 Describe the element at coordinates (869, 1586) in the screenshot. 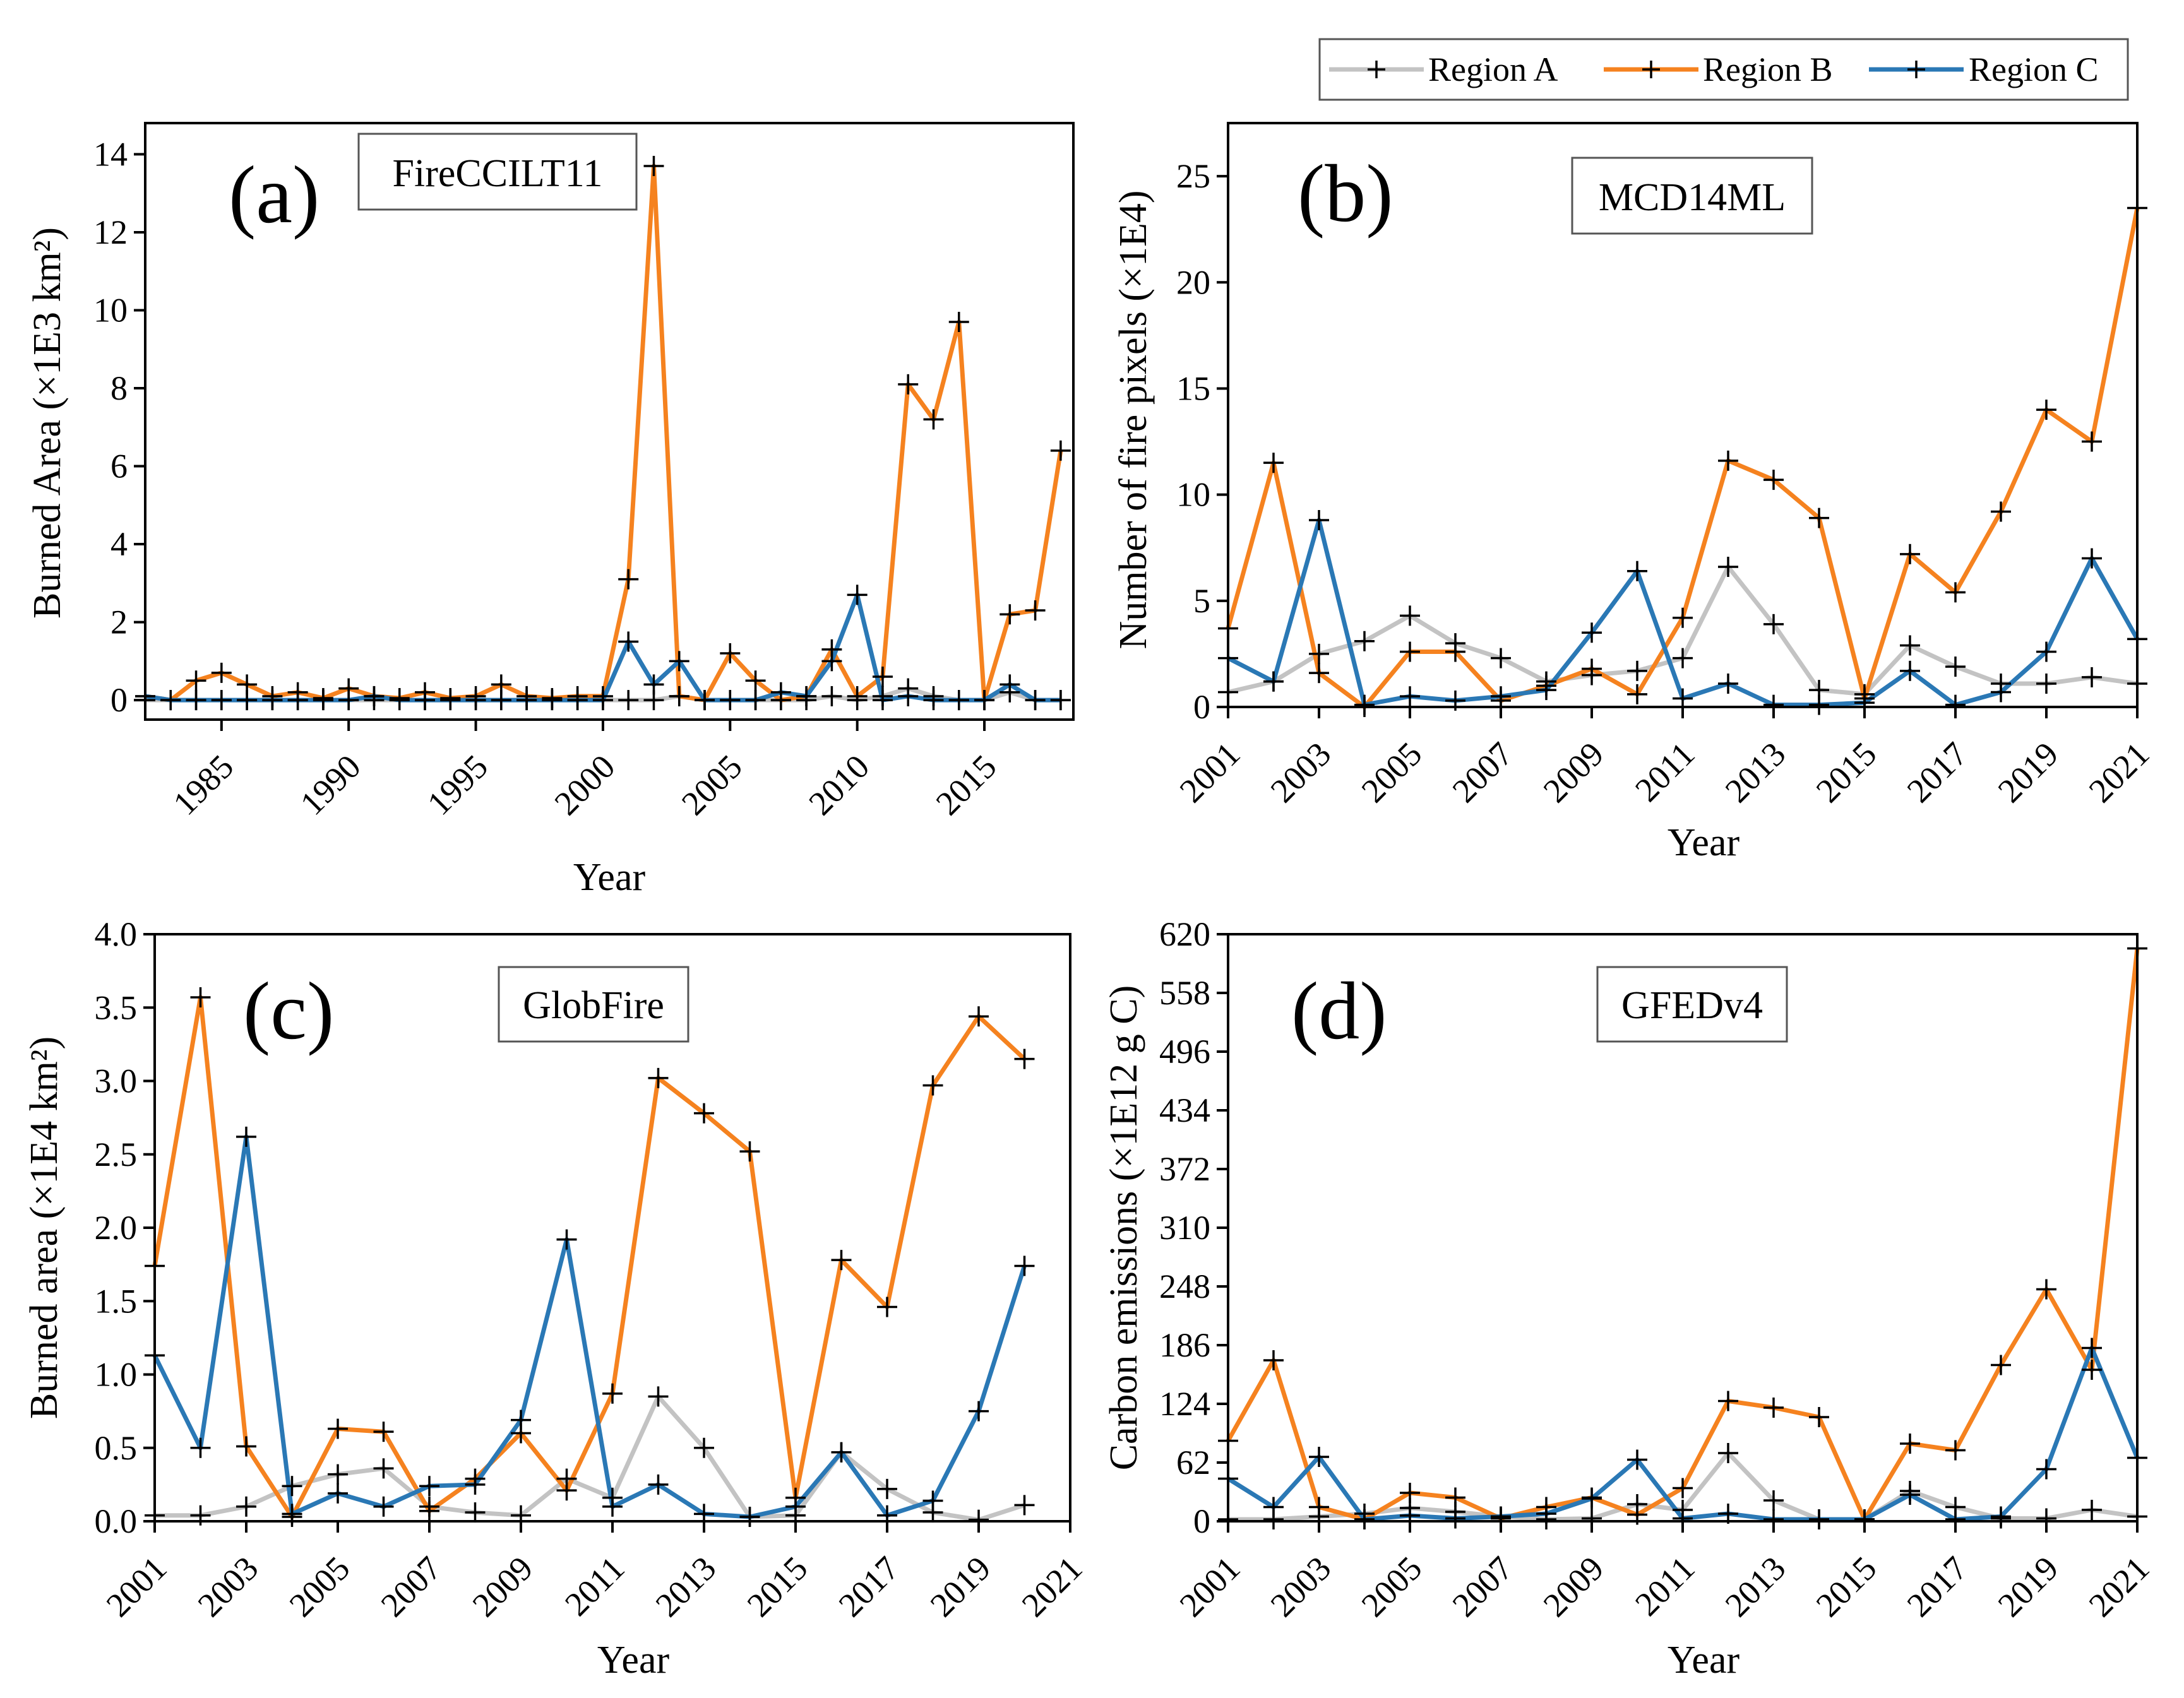

I see `panel-c-xtick-label: 2017` at that location.